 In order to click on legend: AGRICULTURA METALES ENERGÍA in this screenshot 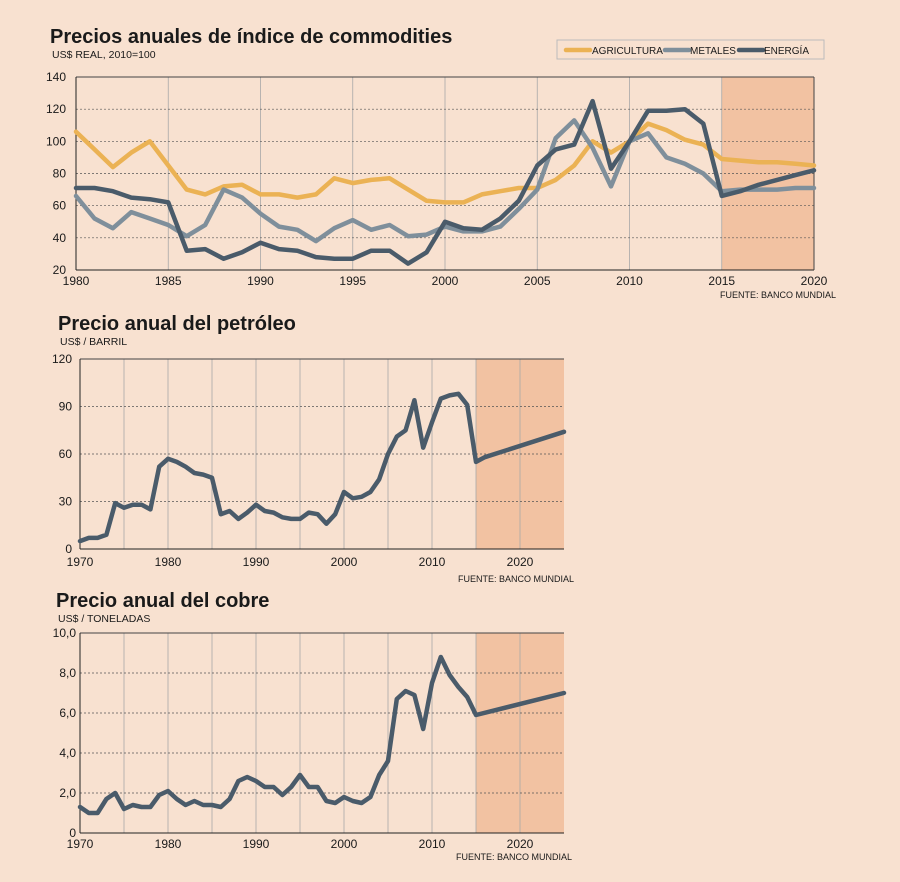, I will do `click(690, 49)`.